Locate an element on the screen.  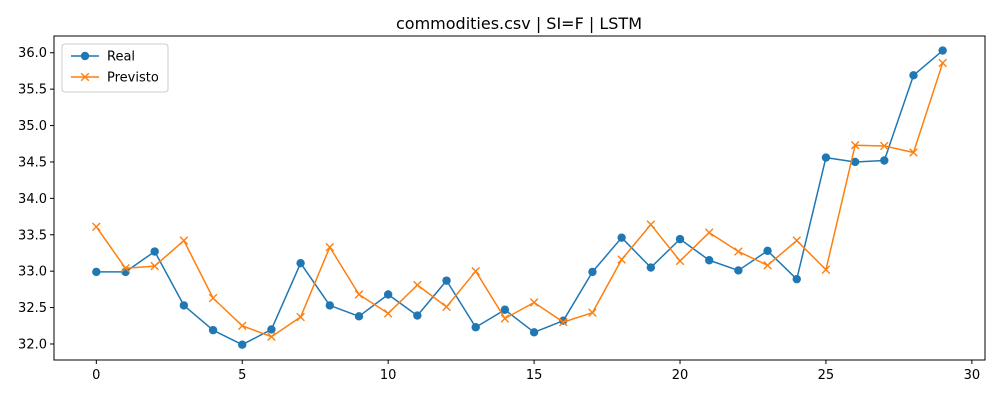
y-tick-label: 34.5 is located at coordinates (32, 162).